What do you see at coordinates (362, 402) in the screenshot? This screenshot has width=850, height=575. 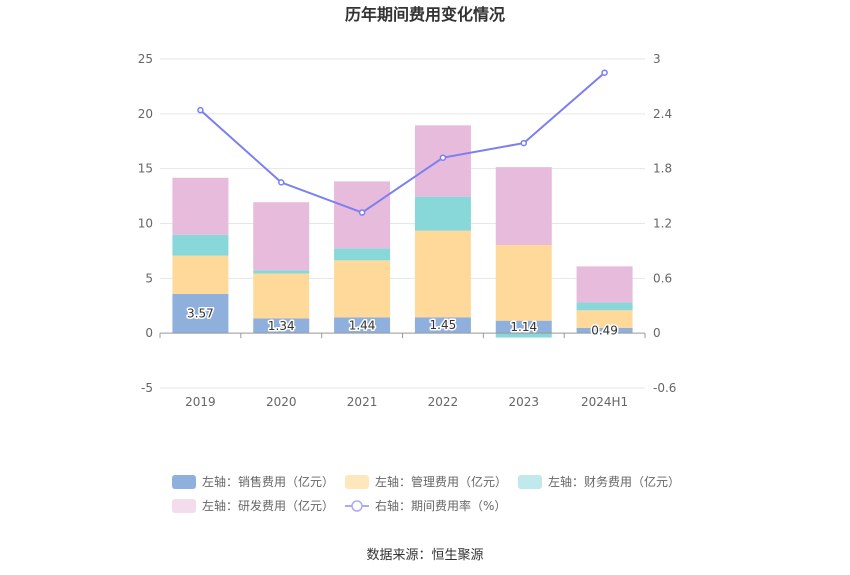 I see `x-tick-label: 2021` at bounding box center [362, 402].